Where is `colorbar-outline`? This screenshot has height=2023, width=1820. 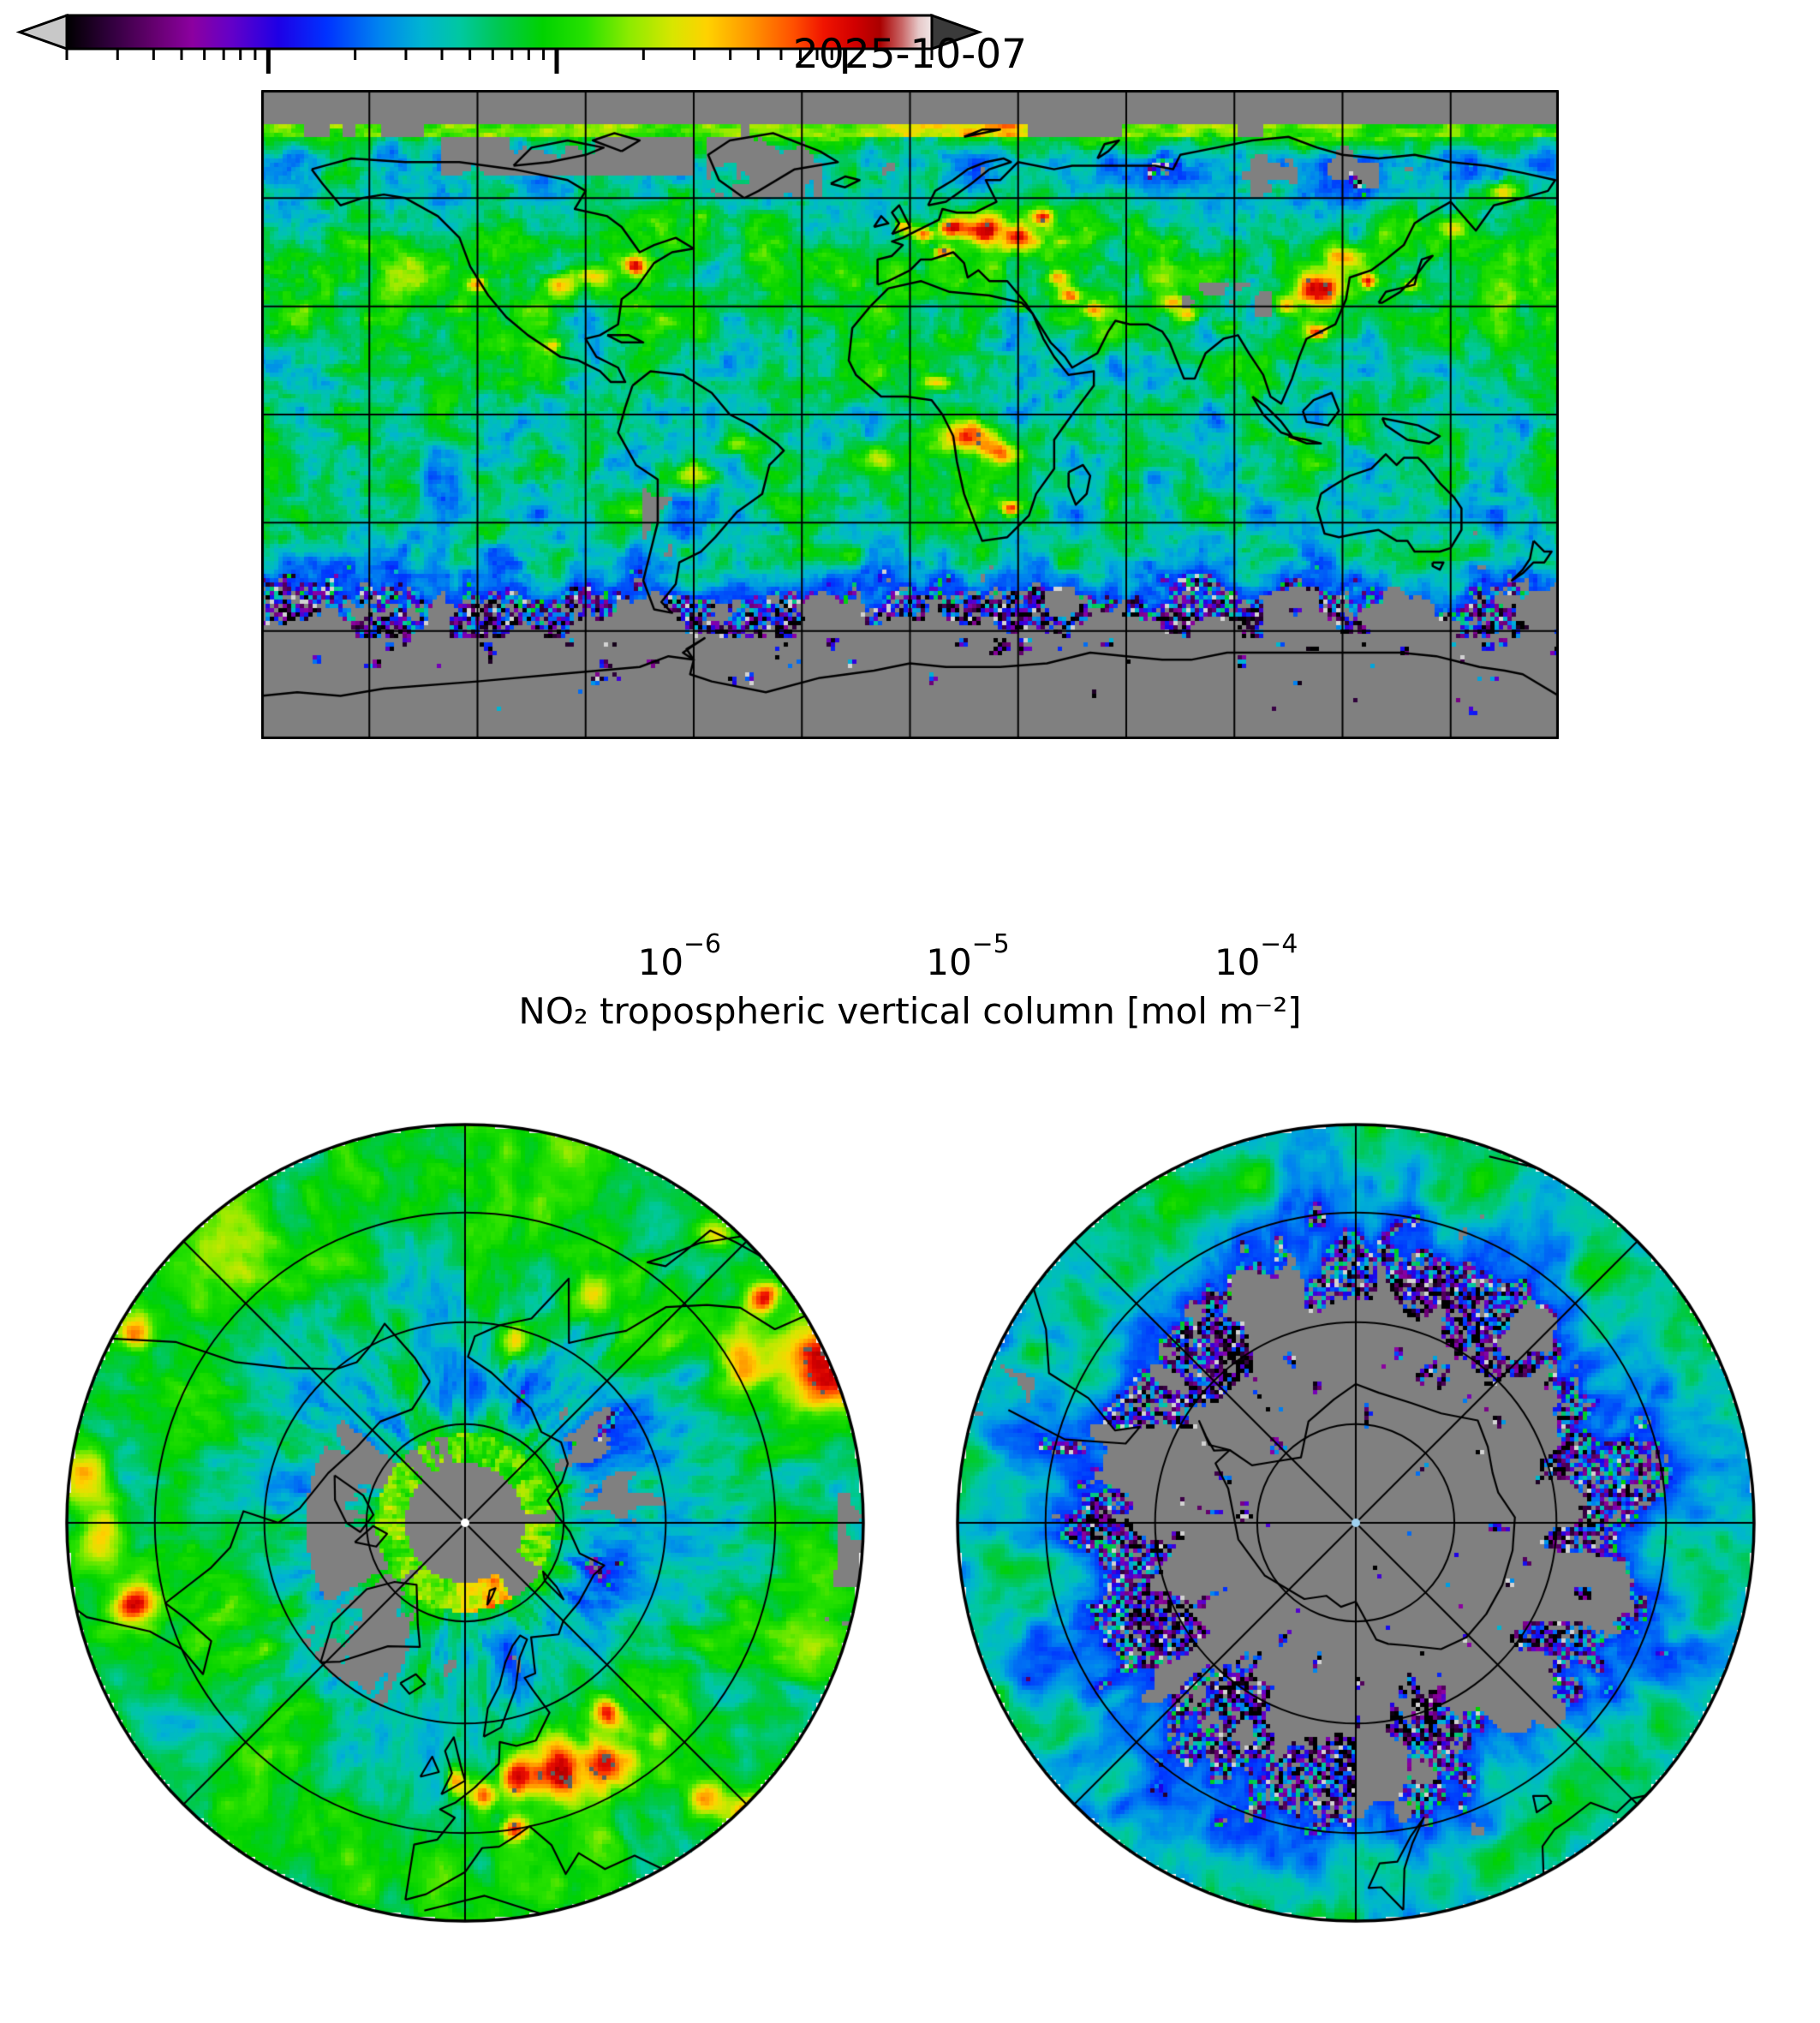 colorbar-outline is located at coordinates (500, 32).